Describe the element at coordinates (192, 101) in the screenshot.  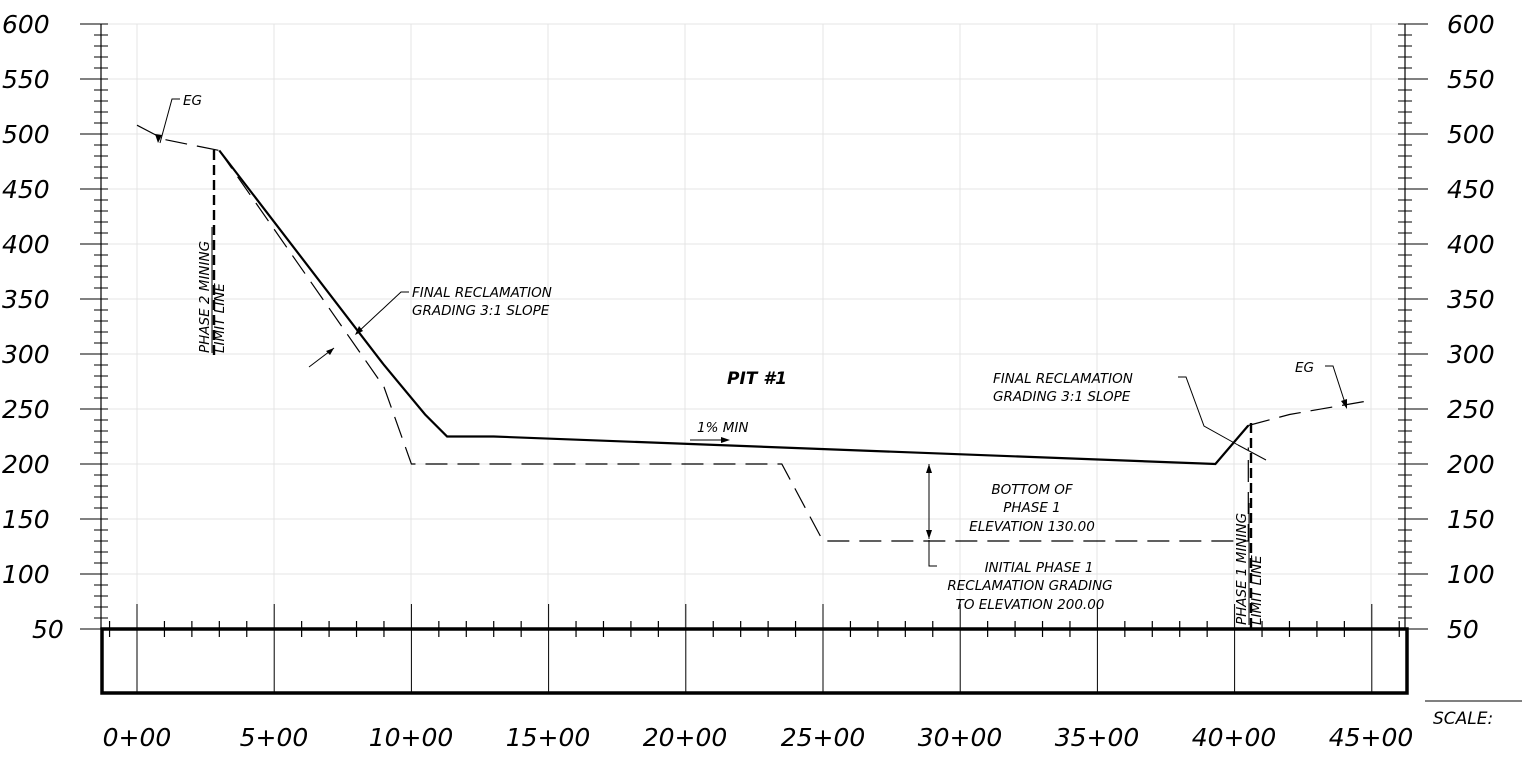
I see `eg-left-label: EG` at that location.